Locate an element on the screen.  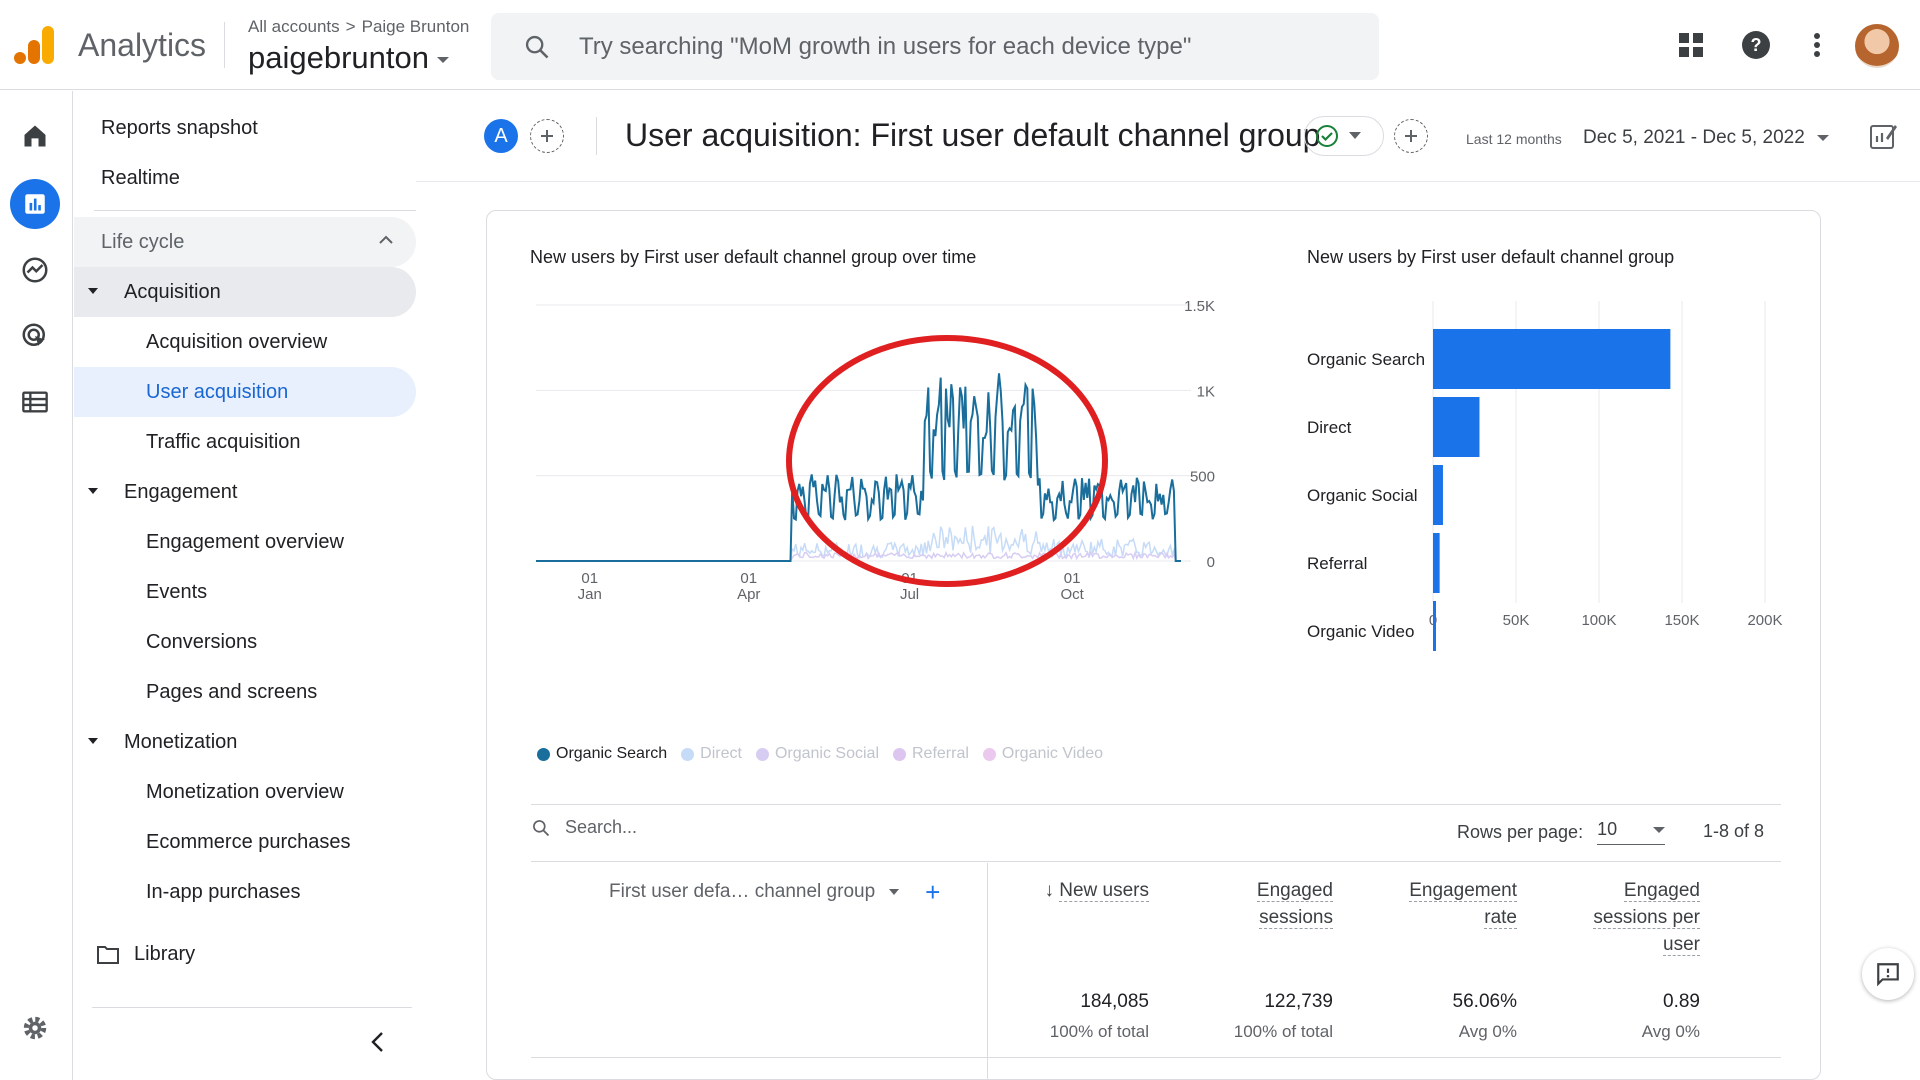
y-tick-label: 1.5K is located at coordinates (1199, 306).